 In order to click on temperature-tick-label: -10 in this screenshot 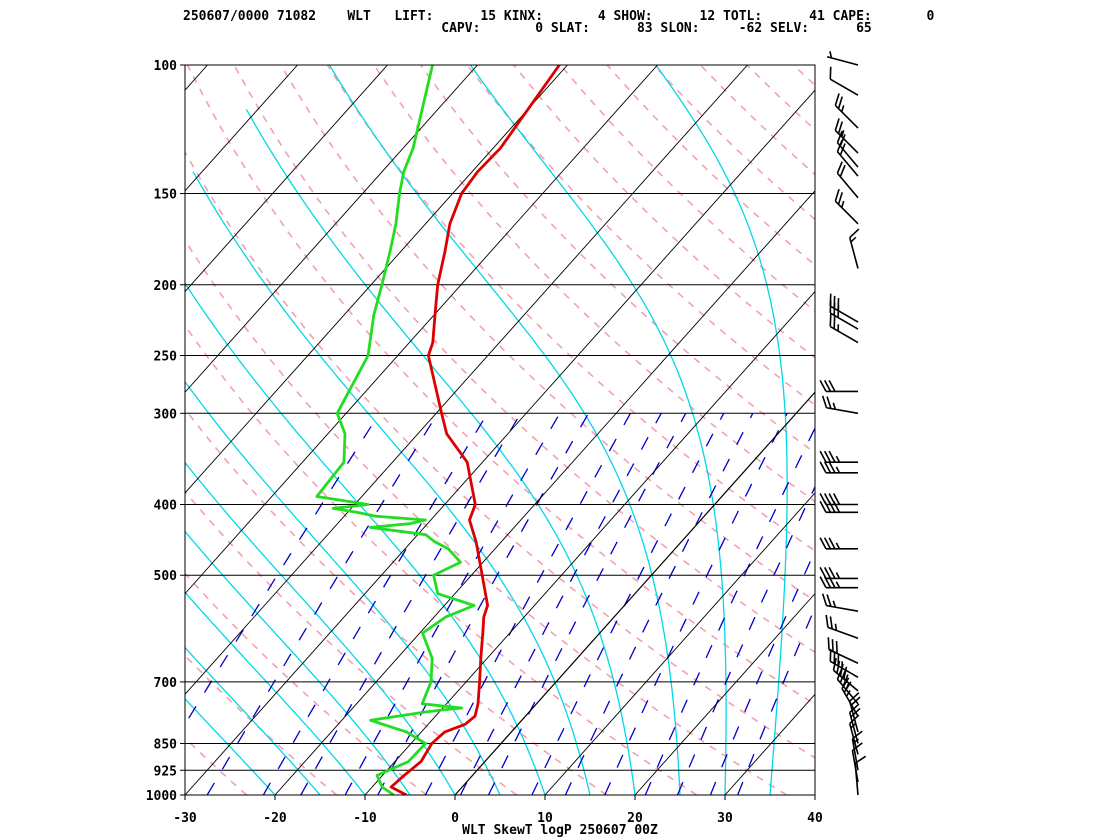, I will do `click(365, 818)`.